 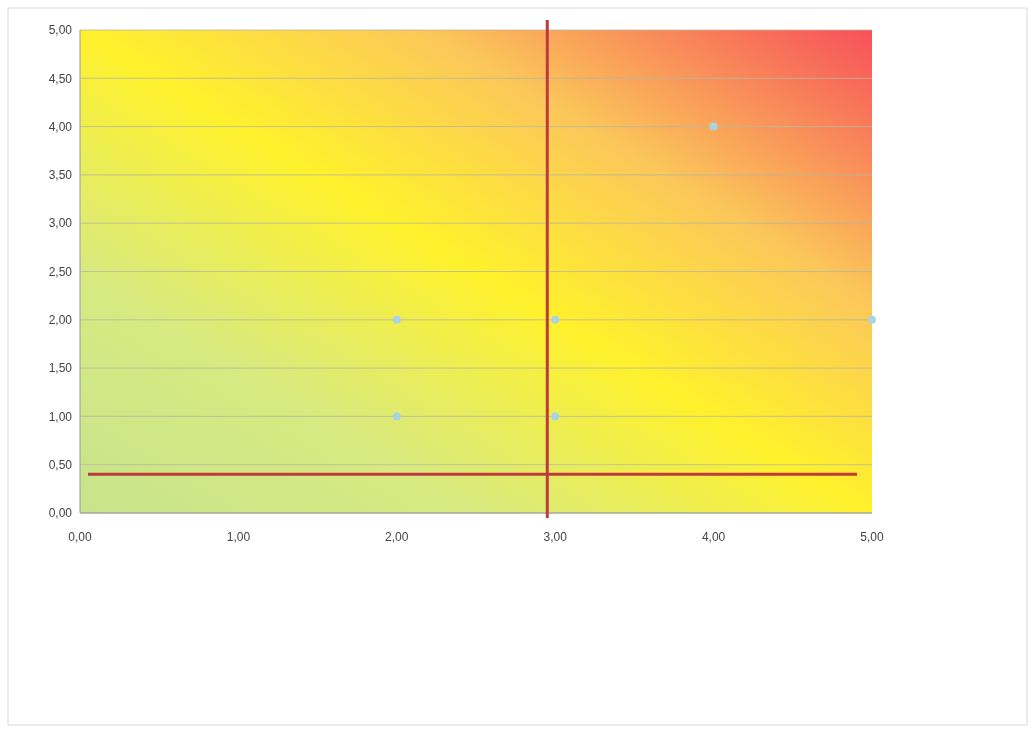 I want to click on y-tick-label: 4,00, so click(x=60, y=126).